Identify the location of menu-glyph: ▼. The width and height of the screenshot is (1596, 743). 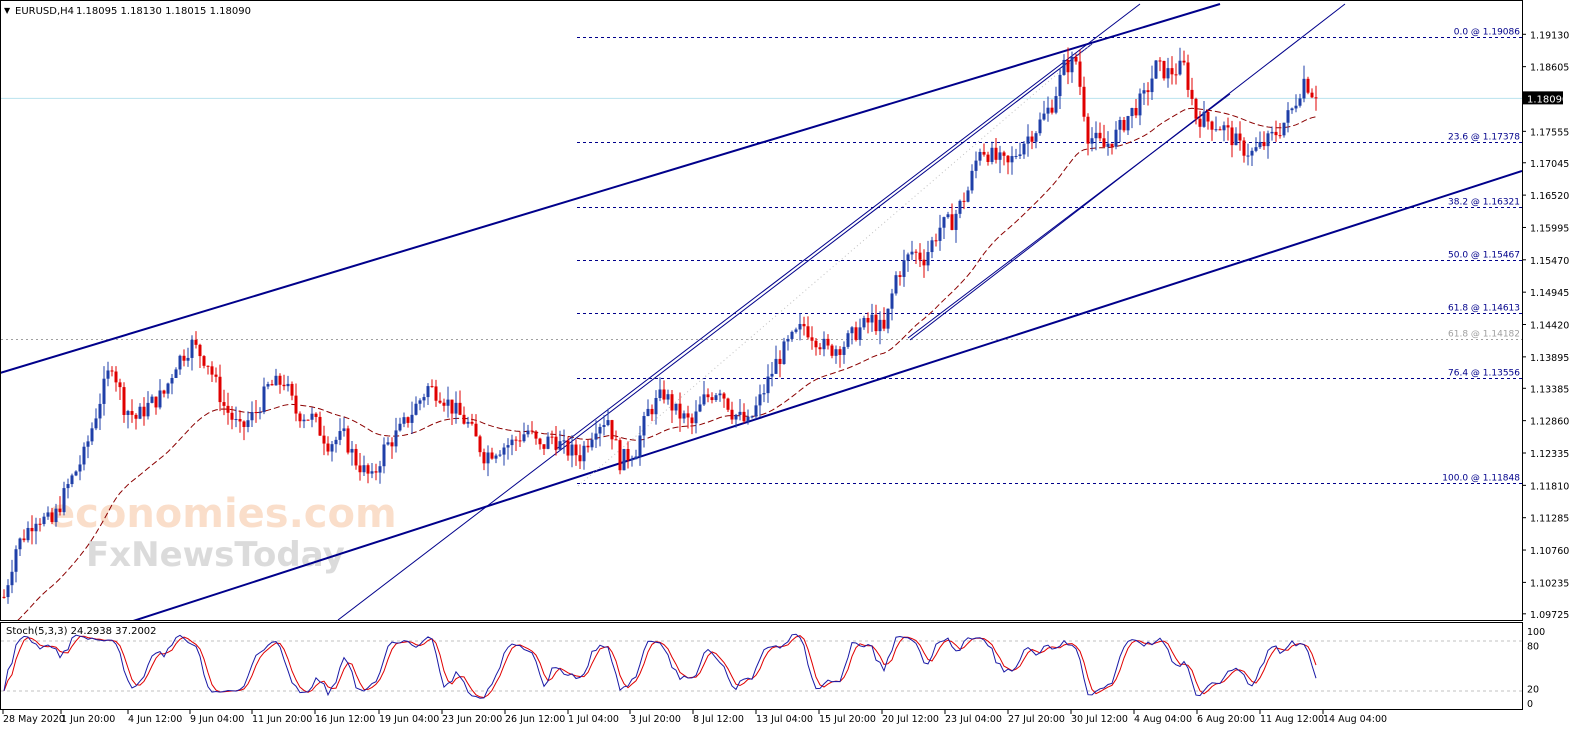
(7, 10).